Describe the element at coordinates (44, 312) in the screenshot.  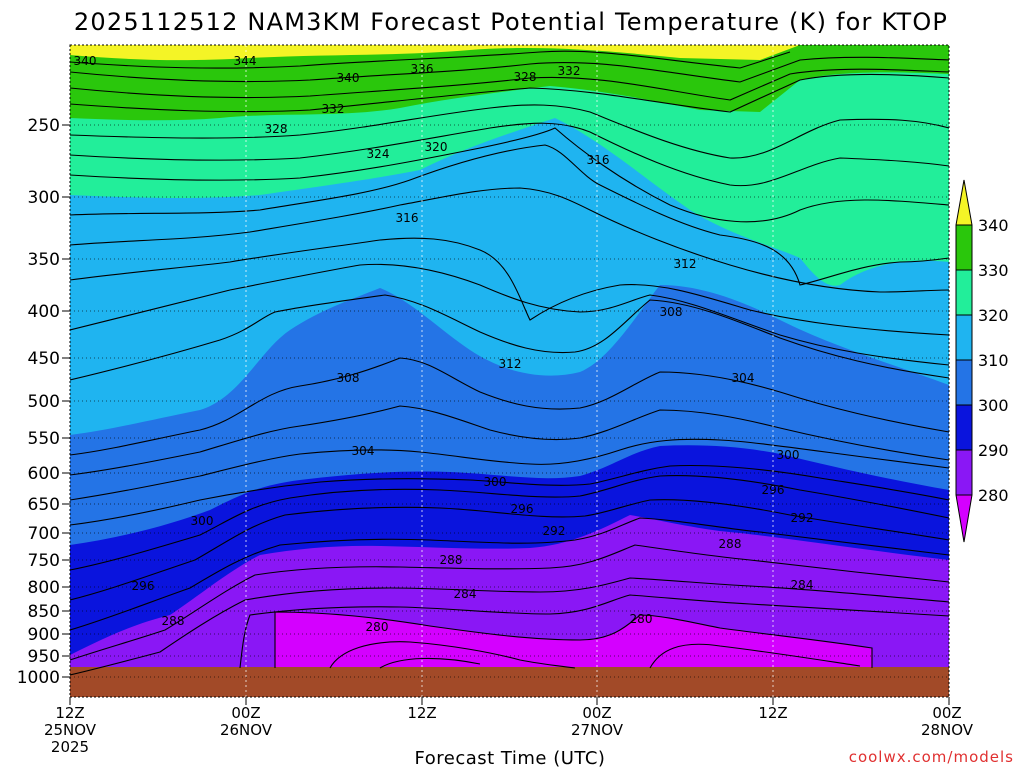
I see `y-tick-label: 400` at that location.